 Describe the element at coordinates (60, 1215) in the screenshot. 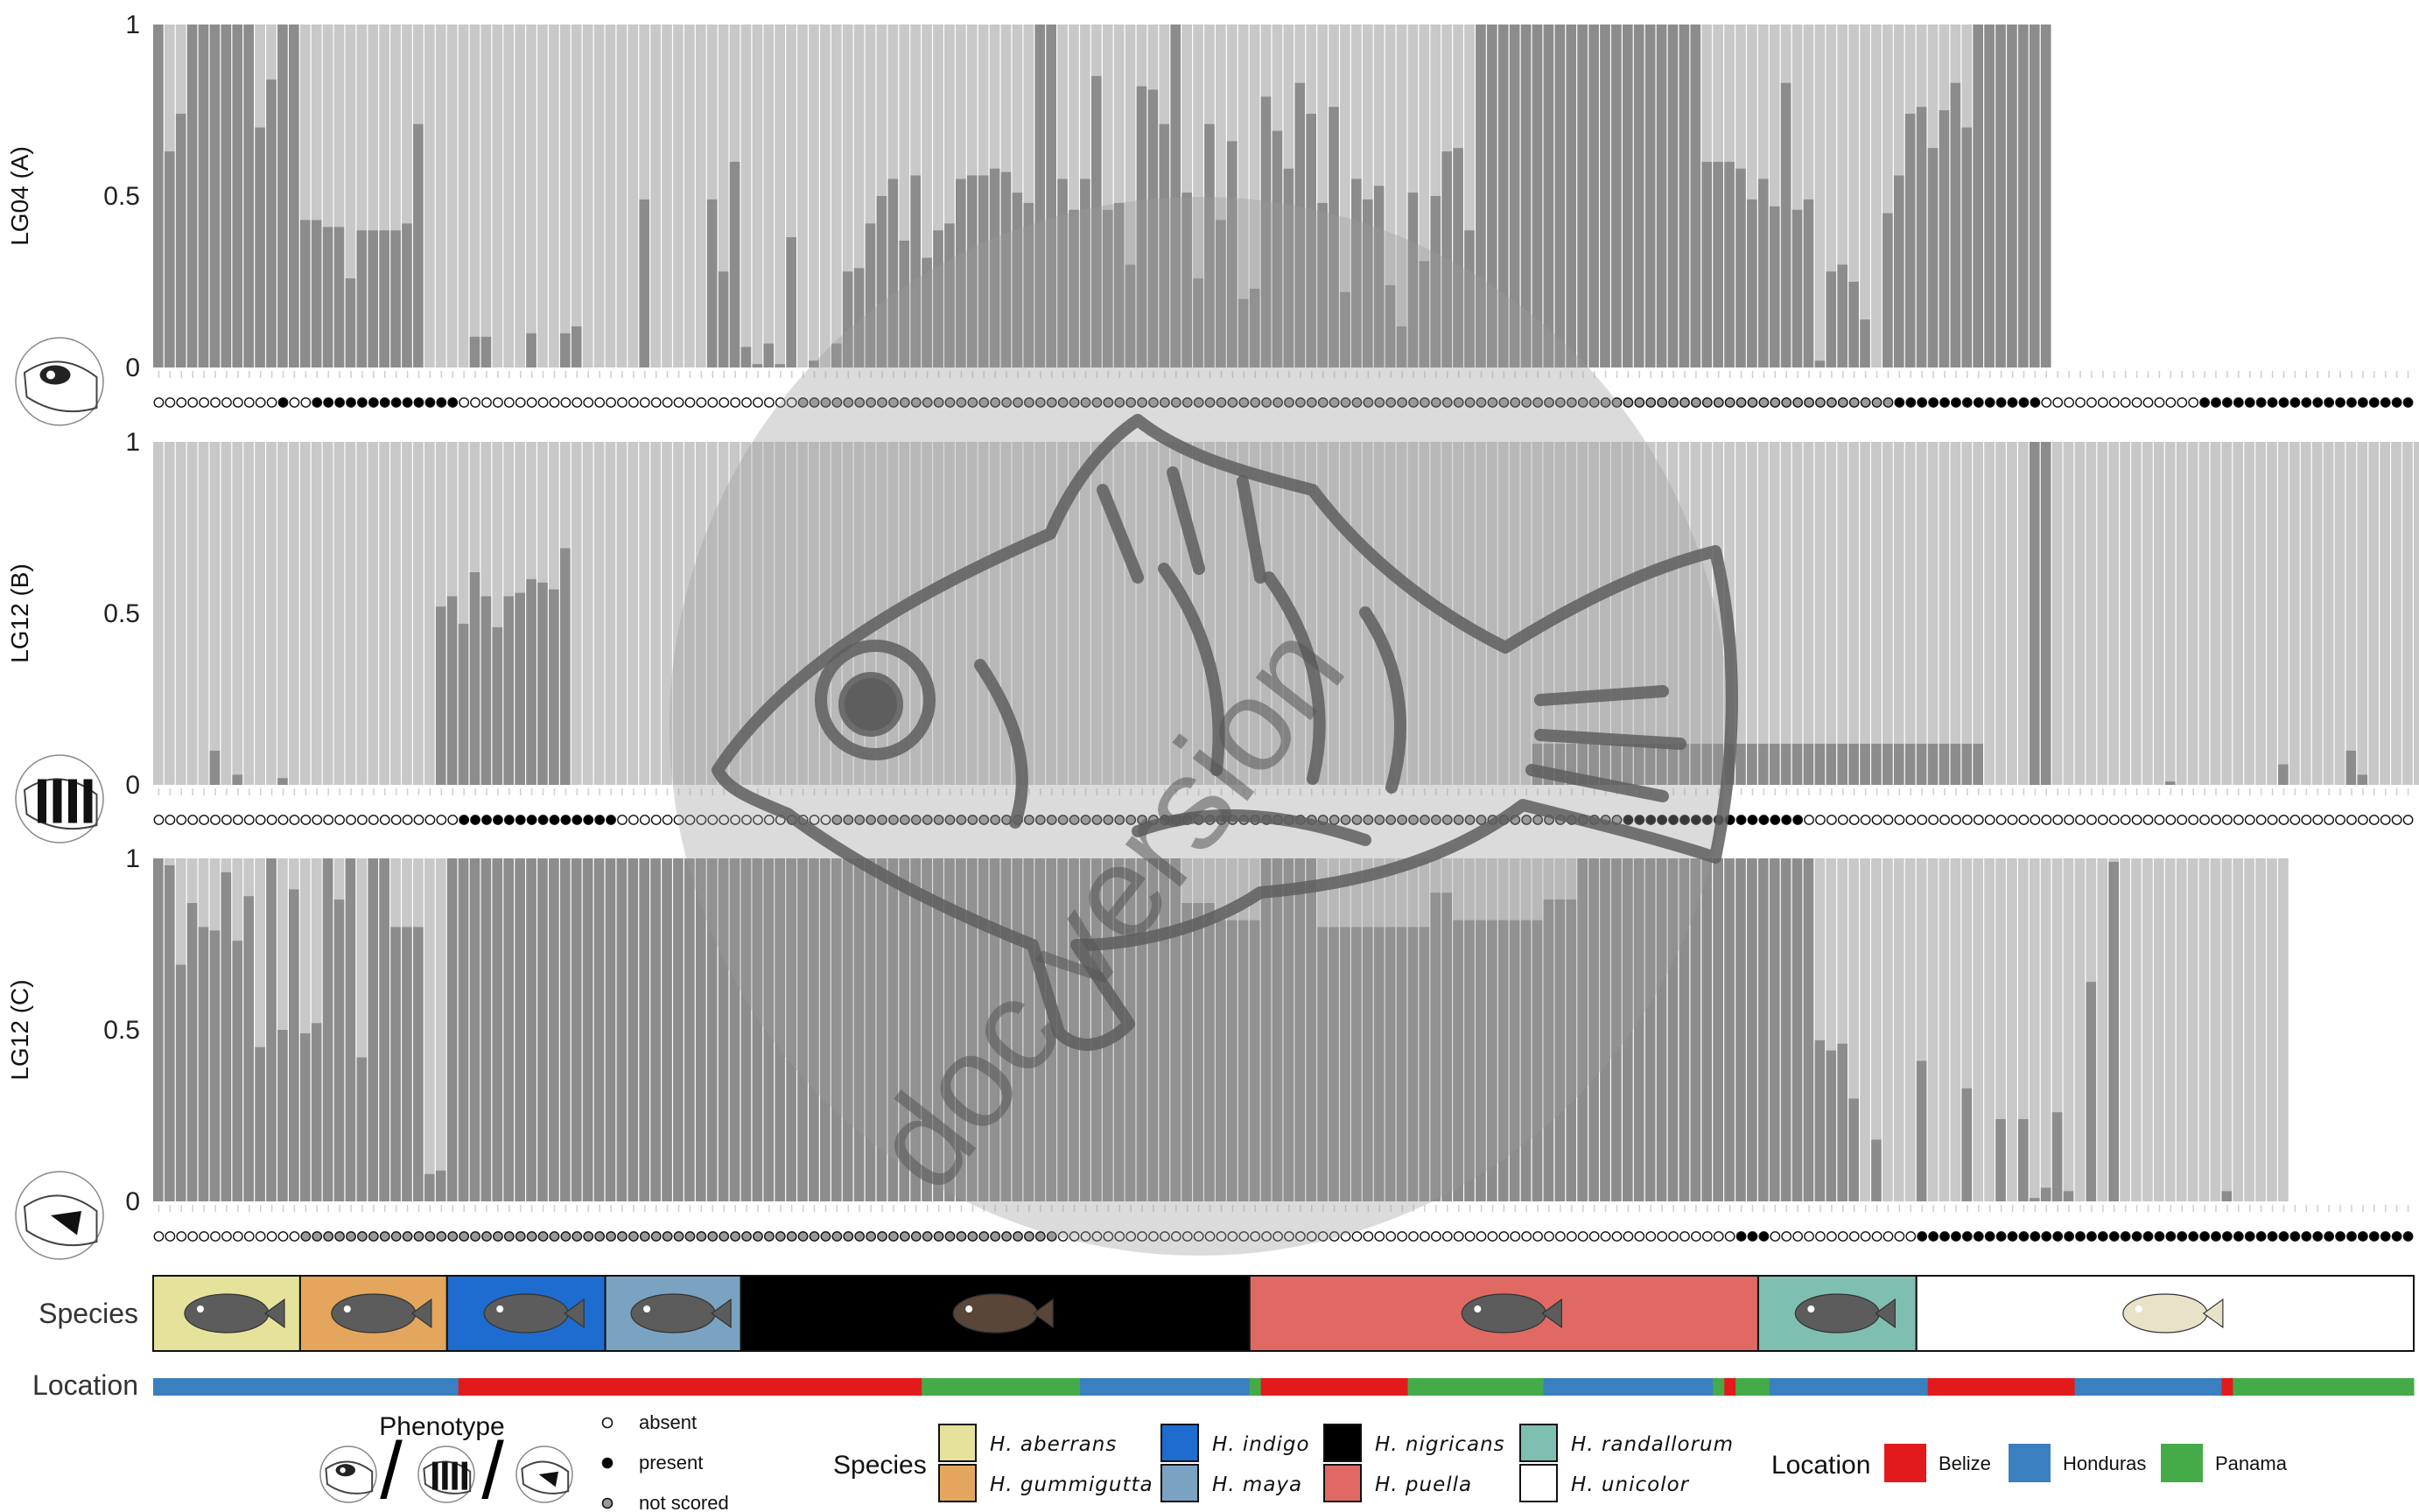

I see `fish-mouth-icon` at that location.